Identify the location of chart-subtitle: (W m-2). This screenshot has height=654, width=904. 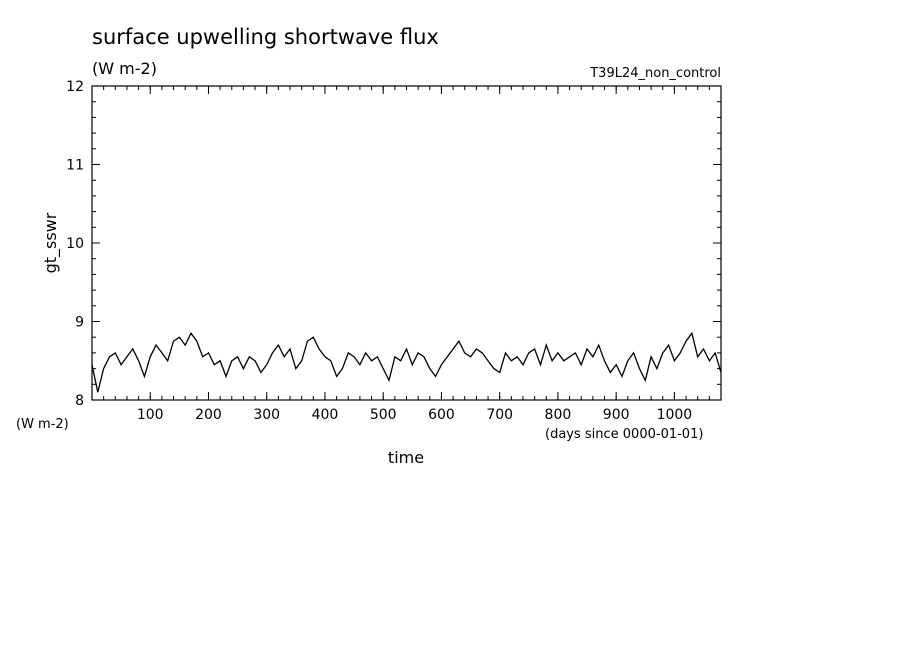
(124, 68).